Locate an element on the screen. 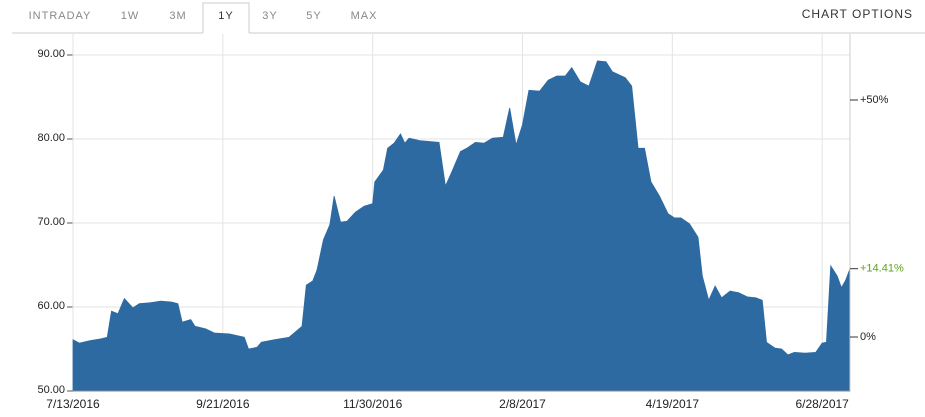  y2-tick-label: 0% is located at coordinates (868, 337).